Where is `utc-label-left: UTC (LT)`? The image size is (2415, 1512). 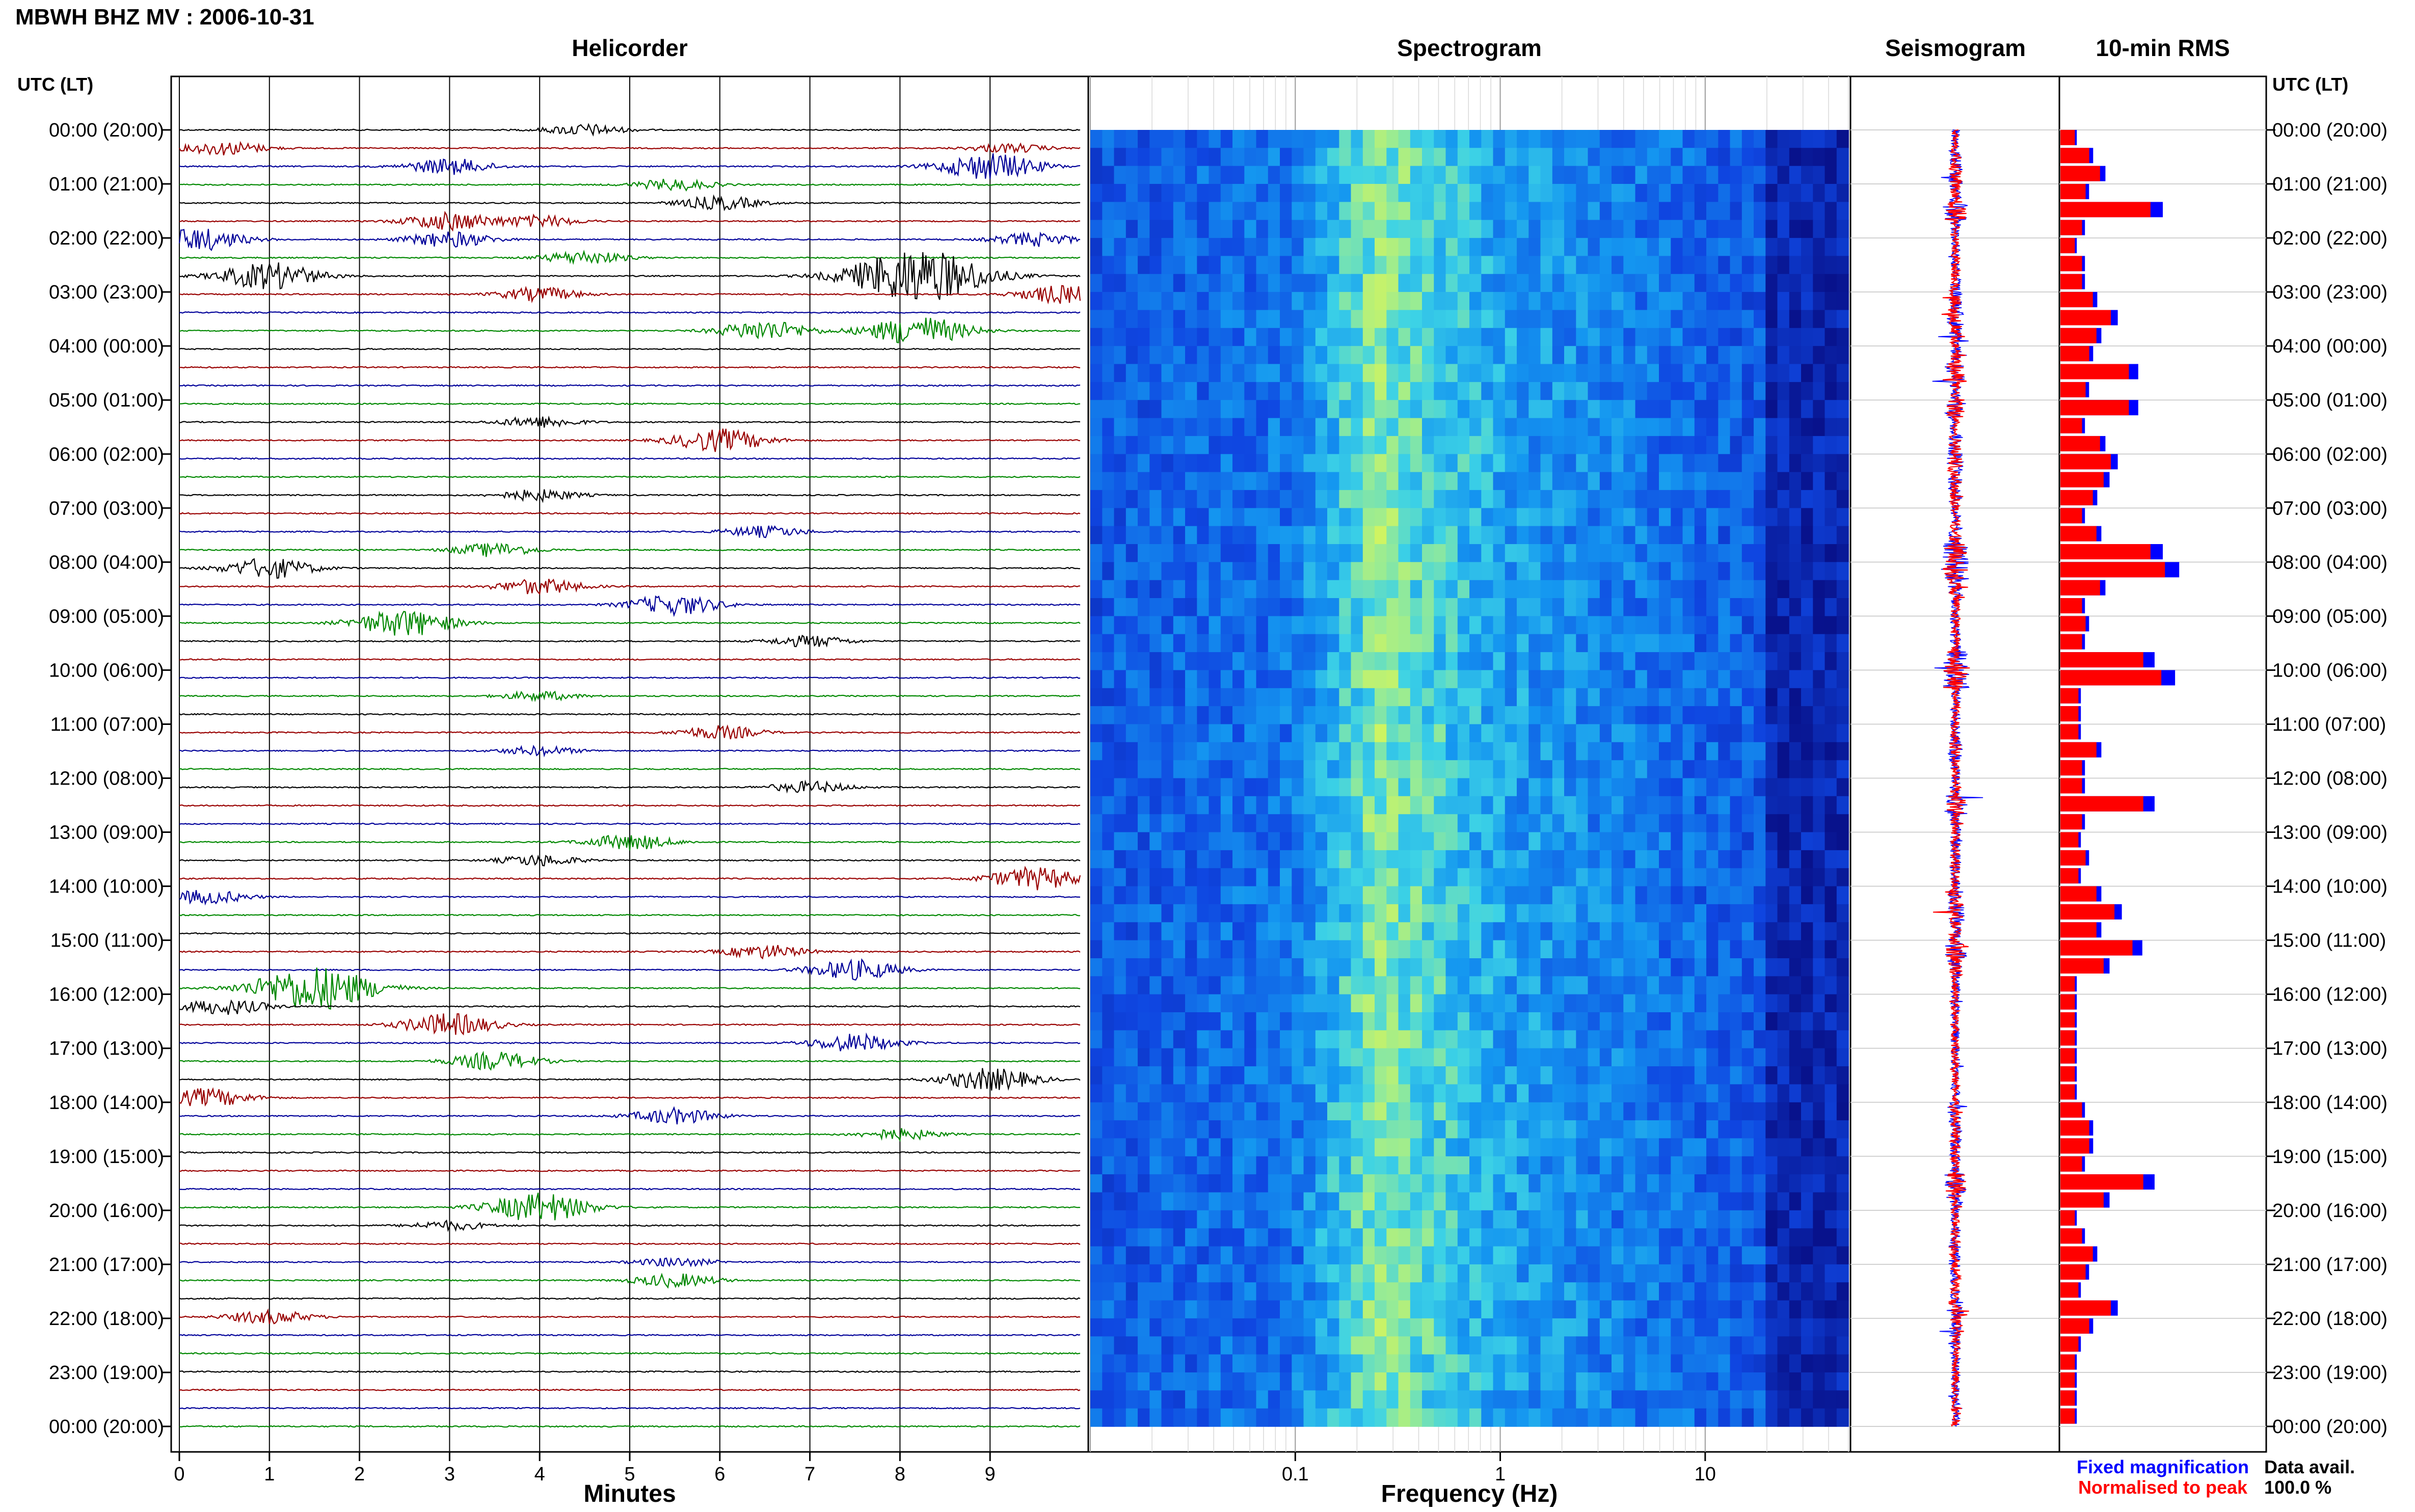
utc-label-left: UTC (LT) is located at coordinates (55, 84).